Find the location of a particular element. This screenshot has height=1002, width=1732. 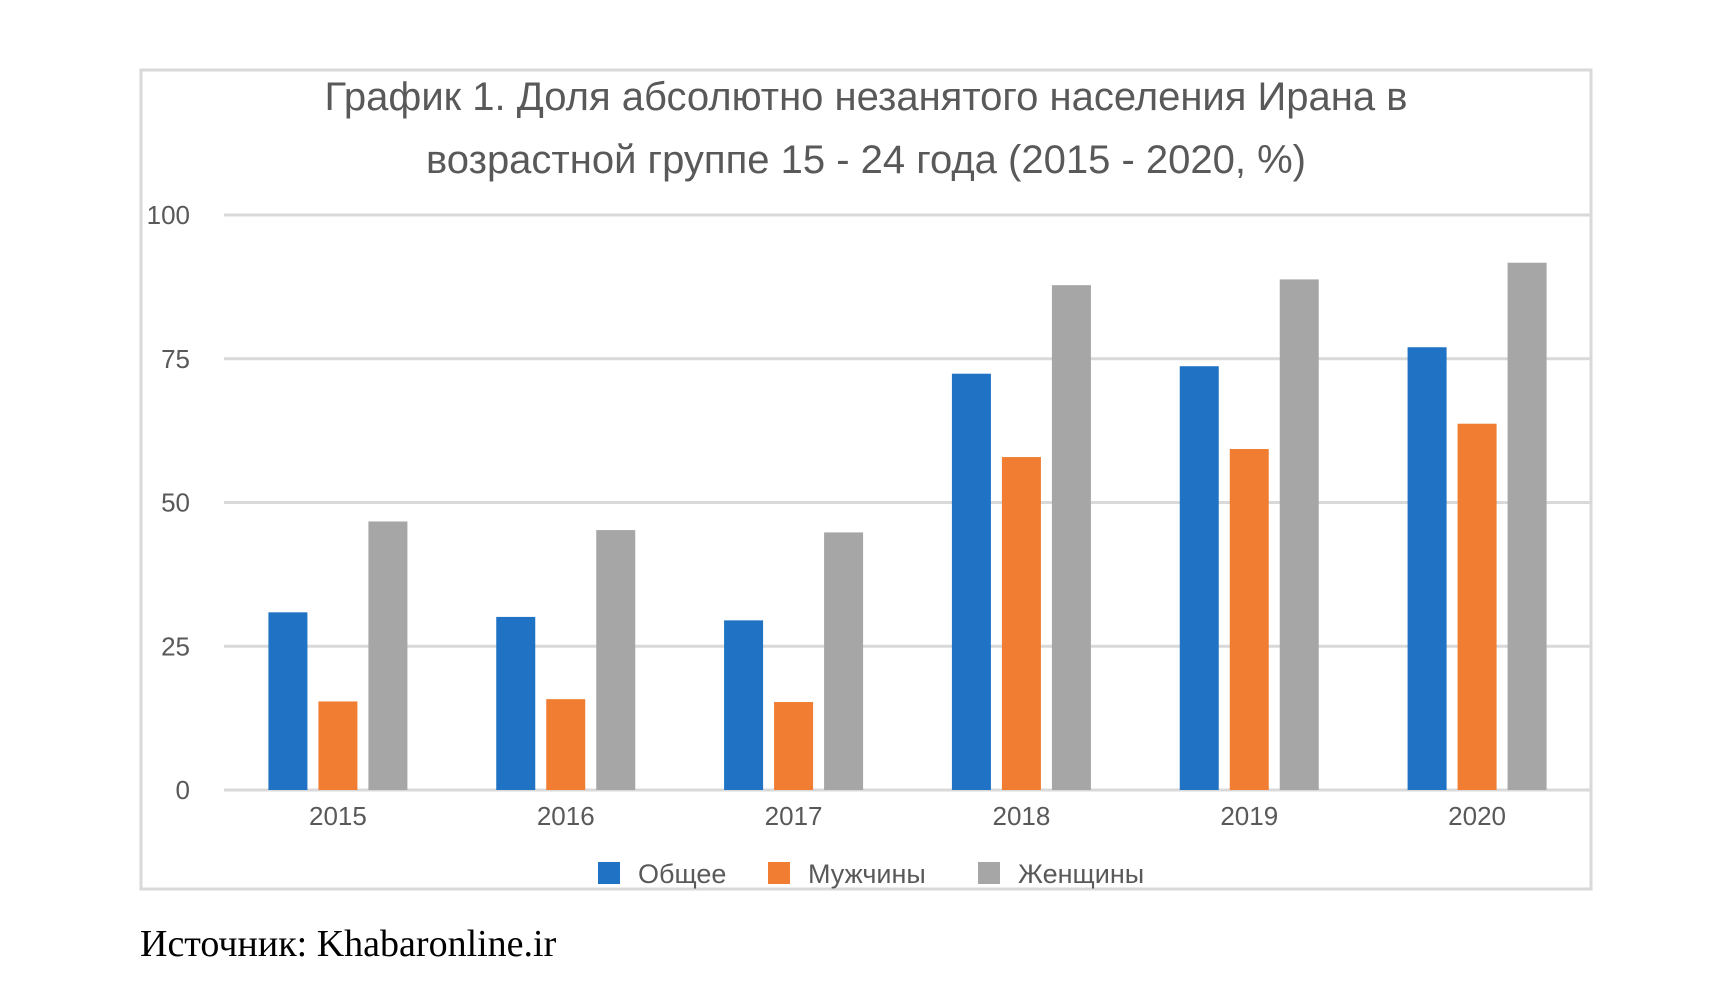

y-tick-label: 75 is located at coordinates (175, 359).